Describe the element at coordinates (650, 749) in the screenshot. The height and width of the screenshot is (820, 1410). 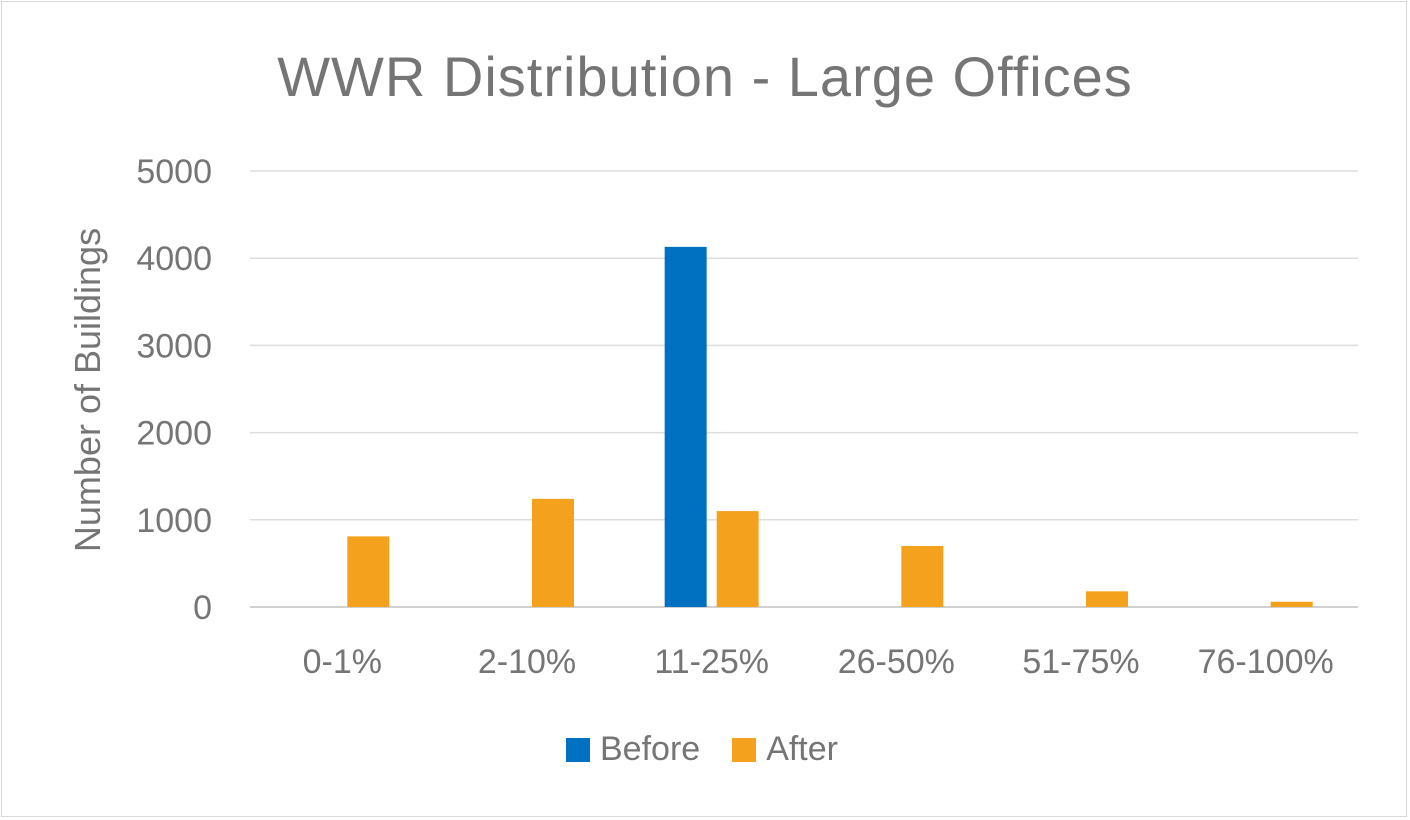
I see `legend-label-before: Before` at that location.